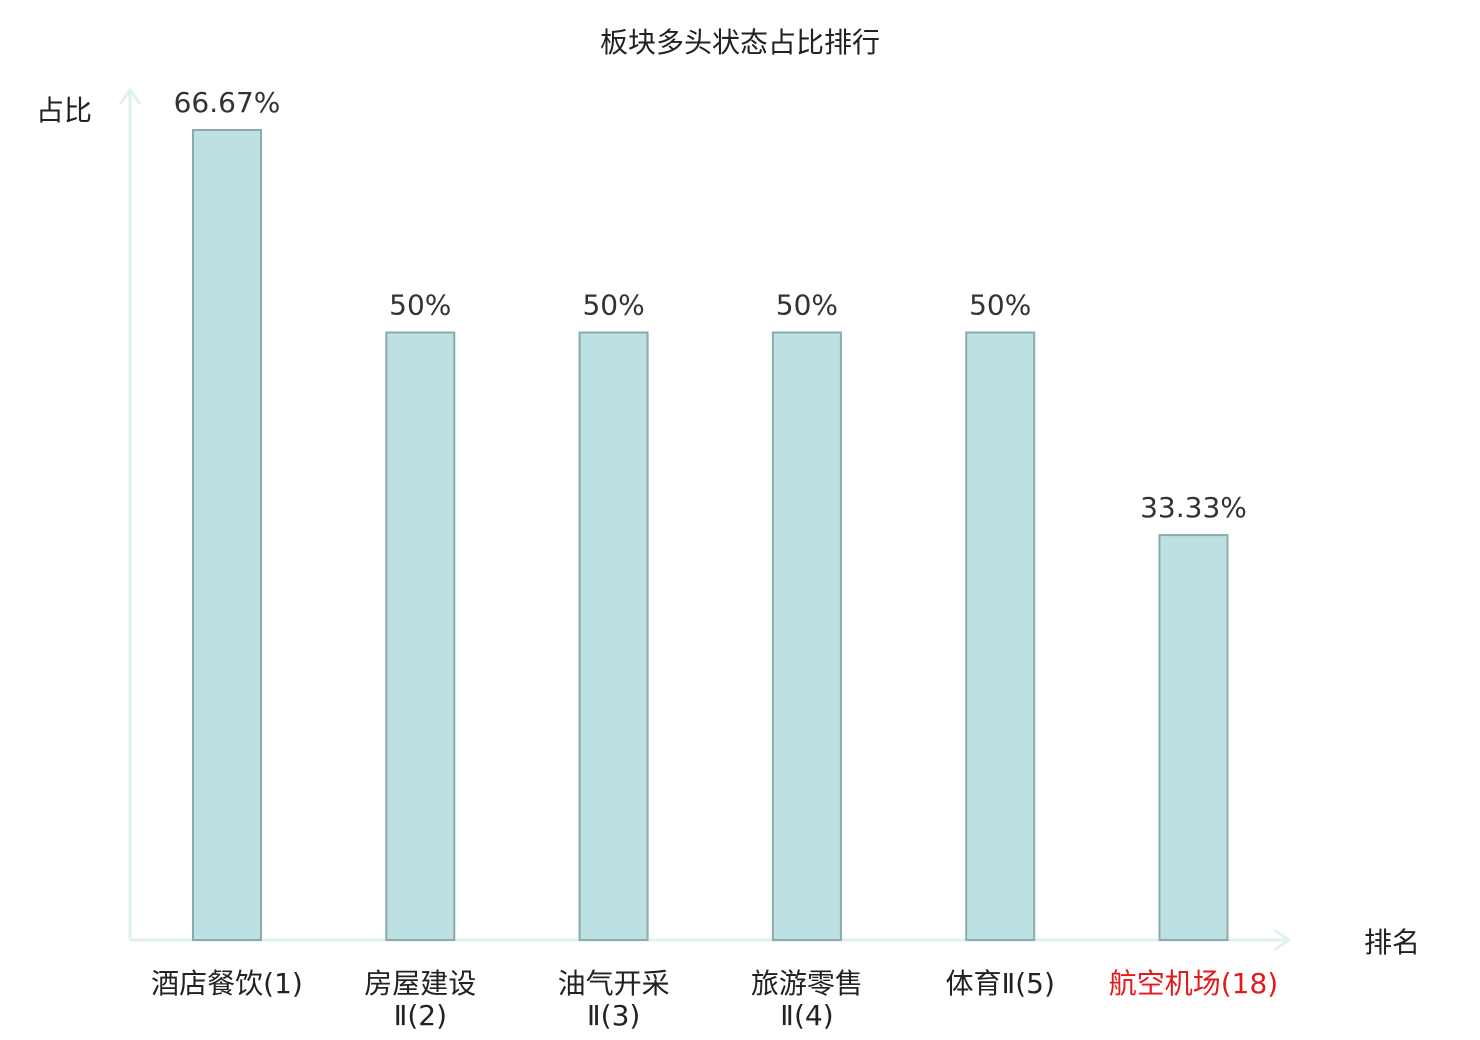  I want to click on bar-value-label: 66.67%, so click(227, 102).